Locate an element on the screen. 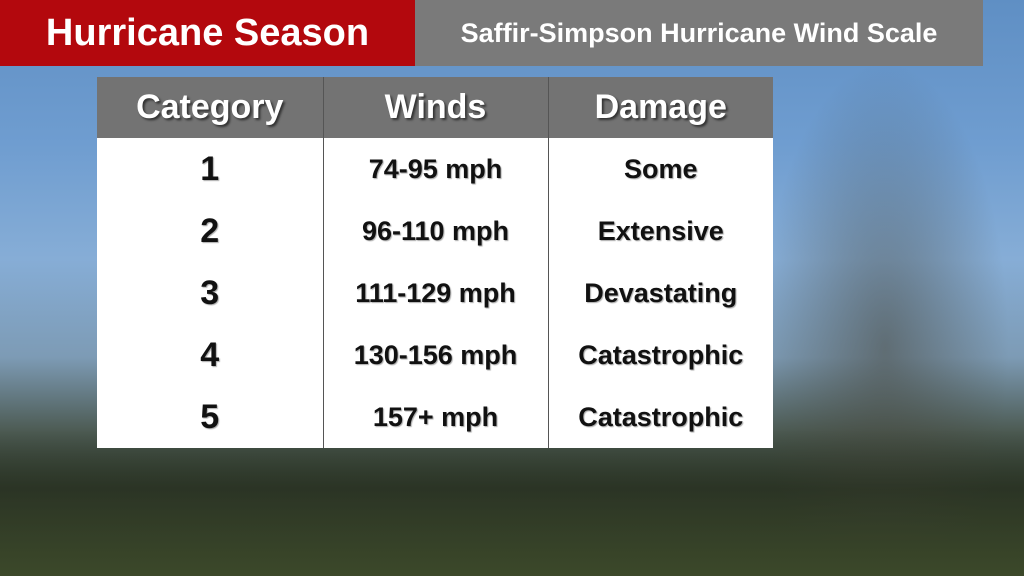 Image resolution: width=1024 pixels, height=576 pixels. table-cell: 111-129 mph is located at coordinates (435, 293).